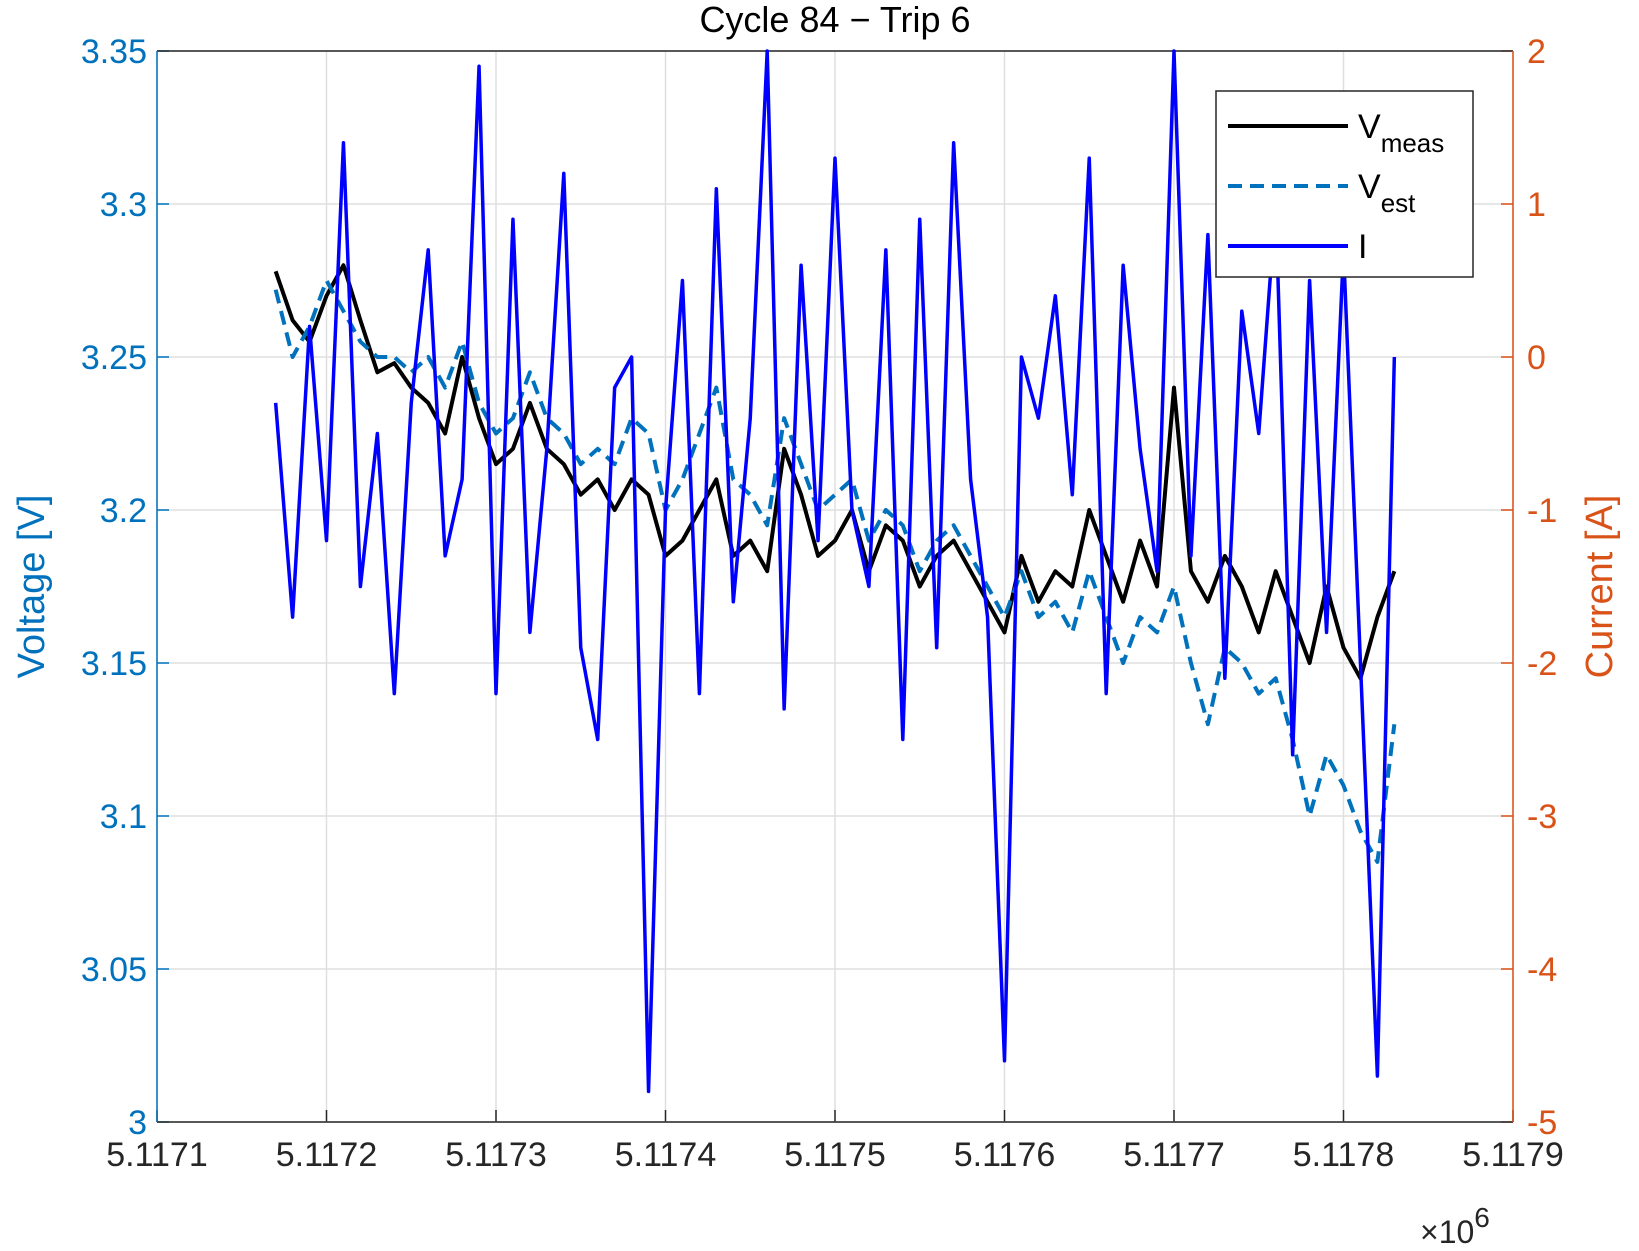 This screenshot has width=1639, height=1251. I want to click on y2-tick-label: 1, so click(1536, 205).